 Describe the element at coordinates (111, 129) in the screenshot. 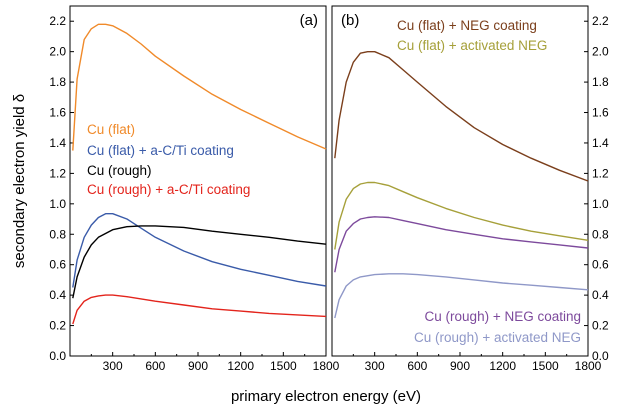

I see `legend-cu-flat: Cu (flat)` at that location.